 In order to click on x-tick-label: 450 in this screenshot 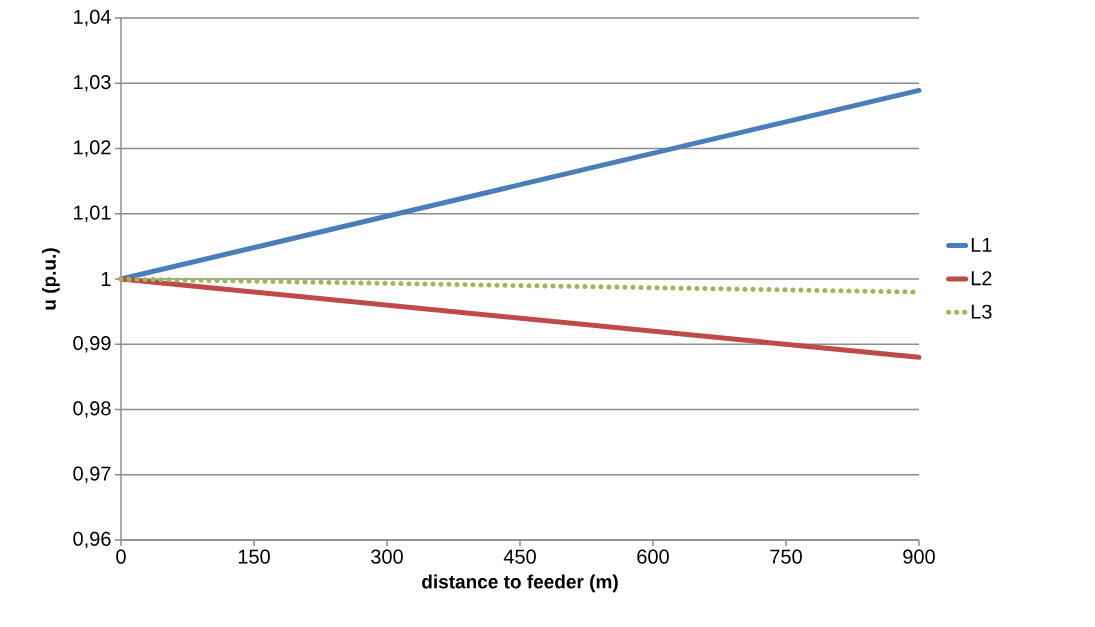, I will do `click(519, 556)`.